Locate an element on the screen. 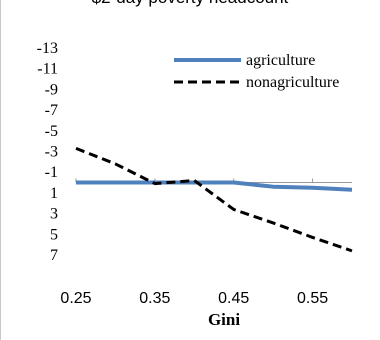 This screenshot has width=380, height=340. y-tick-label: 7 is located at coordinates (54, 255).